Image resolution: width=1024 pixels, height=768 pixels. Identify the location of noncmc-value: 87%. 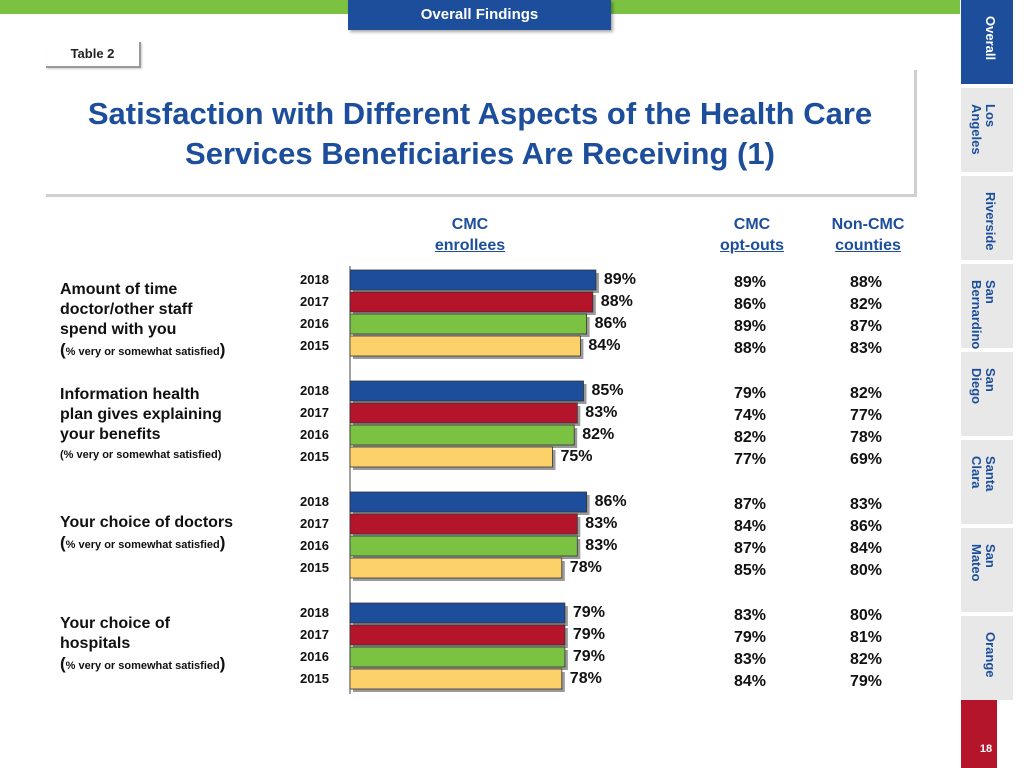
(866, 326).